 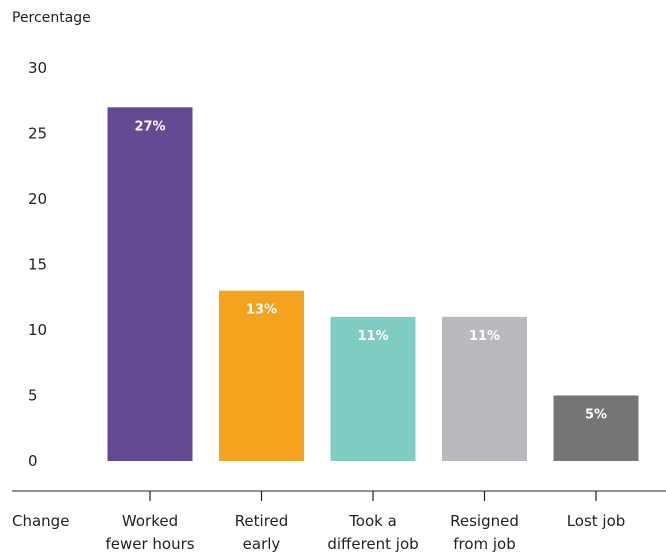 I want to click on x-tick-label: Took a different job, so click(x=372, y=532).